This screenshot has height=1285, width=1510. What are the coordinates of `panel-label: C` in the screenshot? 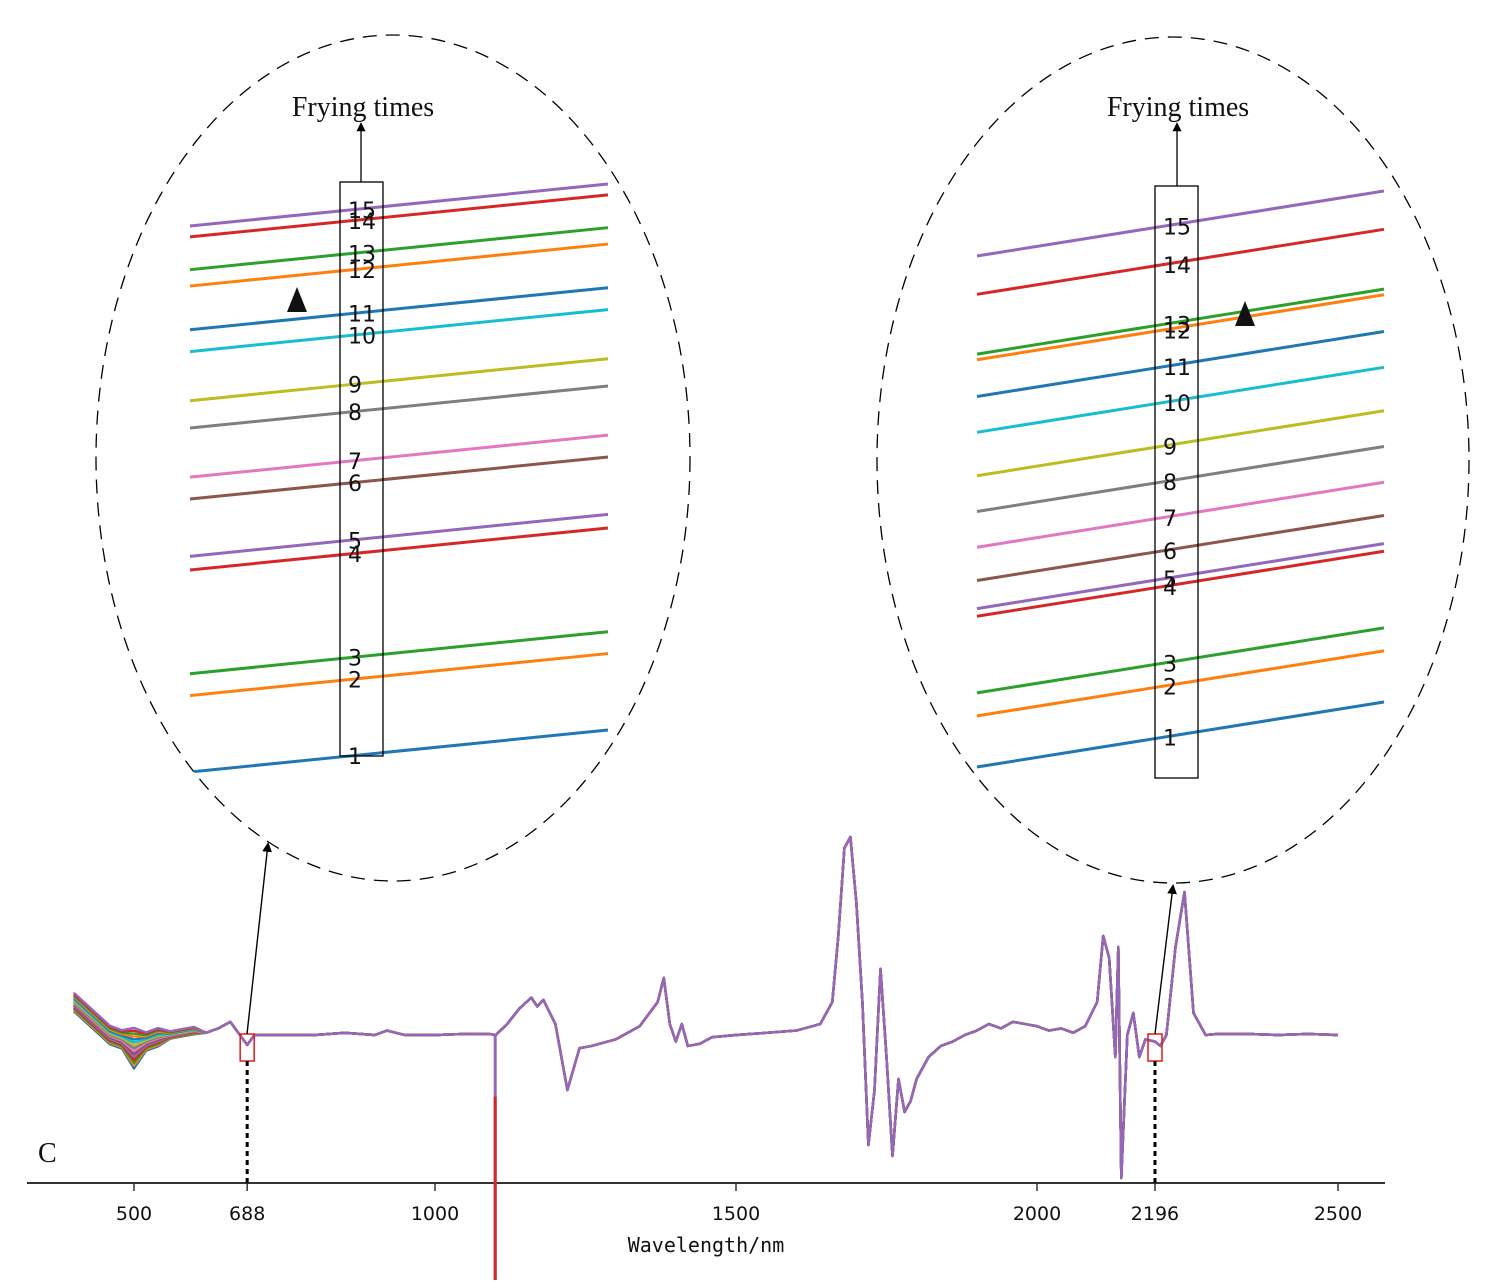 It's located at (47, 1153).